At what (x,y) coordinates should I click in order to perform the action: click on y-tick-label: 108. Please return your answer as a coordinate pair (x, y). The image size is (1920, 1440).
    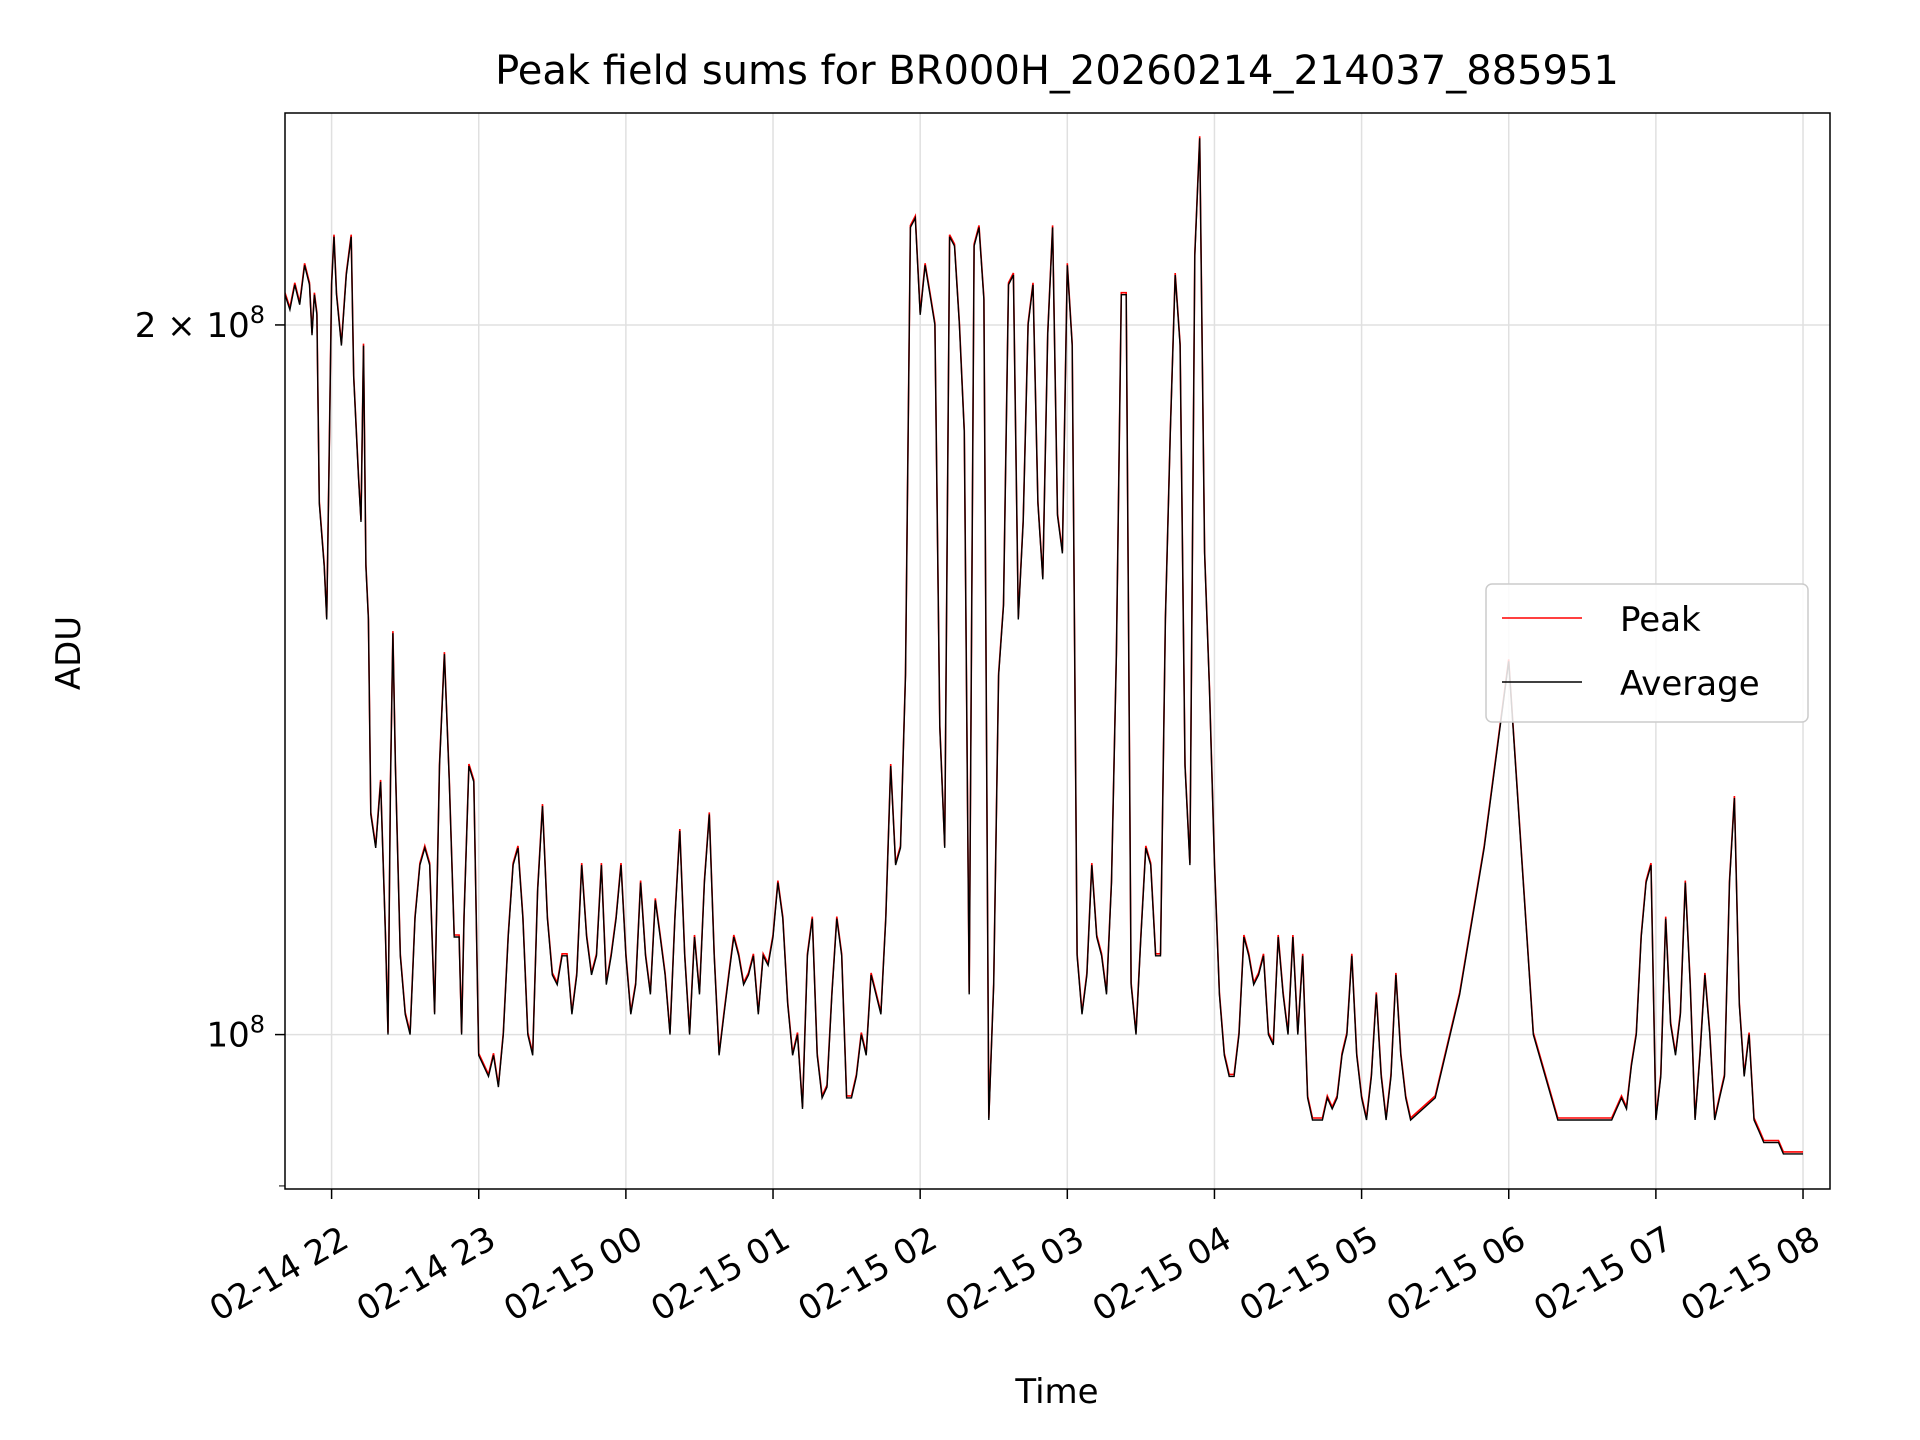
    Looking at the image, I should click on (235, 1033).